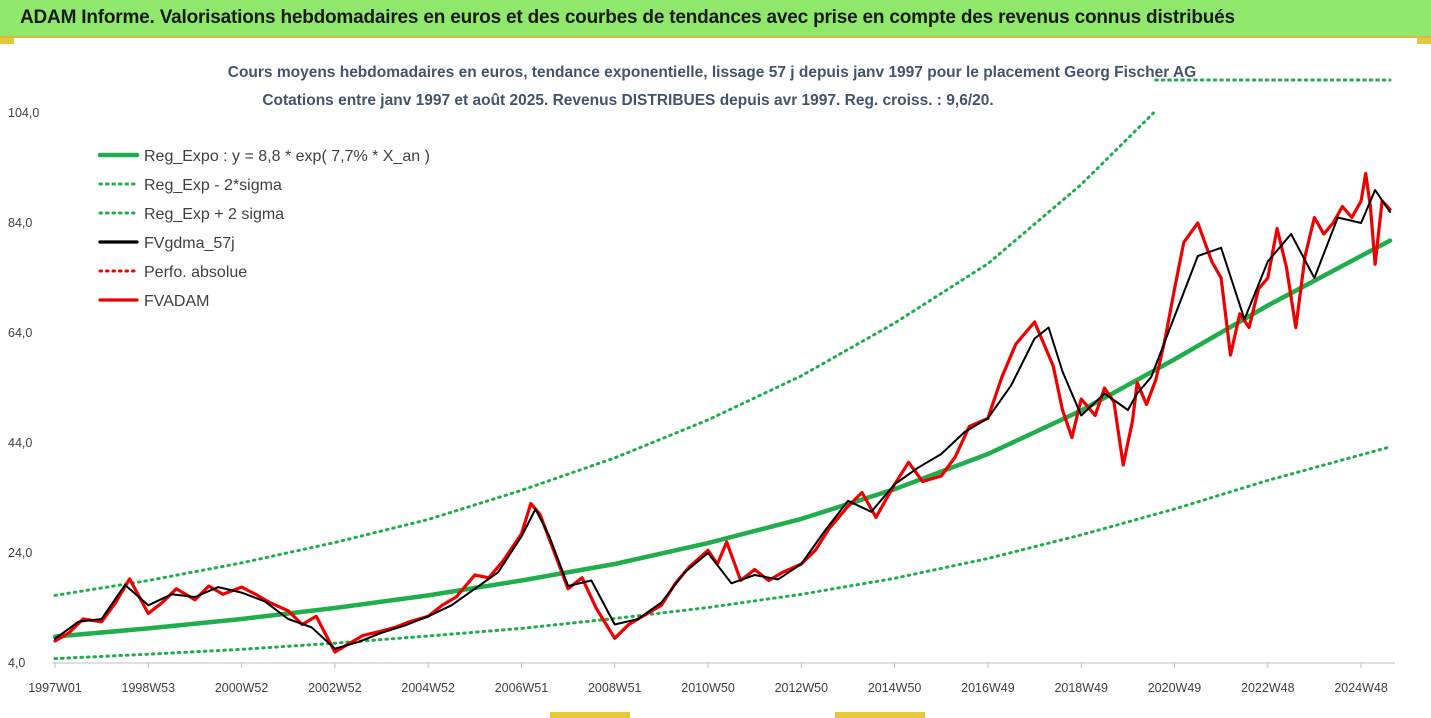 The height and width of the screenshot is (718, 1431). What do you see at coordinates (20, 223) in the screenshot?
I see `y-tick-label: 84,0` at bounding box center [20, 223].